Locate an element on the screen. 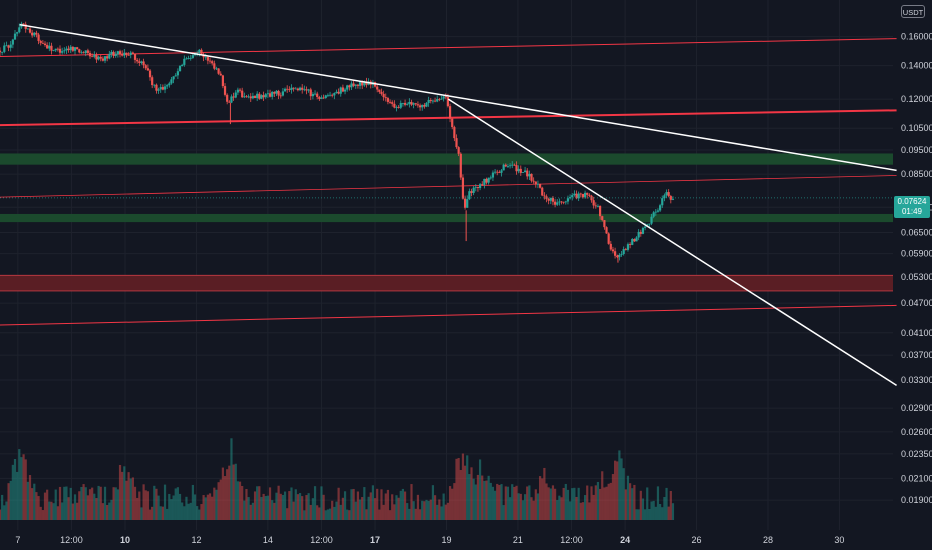 The height and width of the screenshot is (550, 932). price-tick-label: 0.02600 is located at coordinates (916, 432).